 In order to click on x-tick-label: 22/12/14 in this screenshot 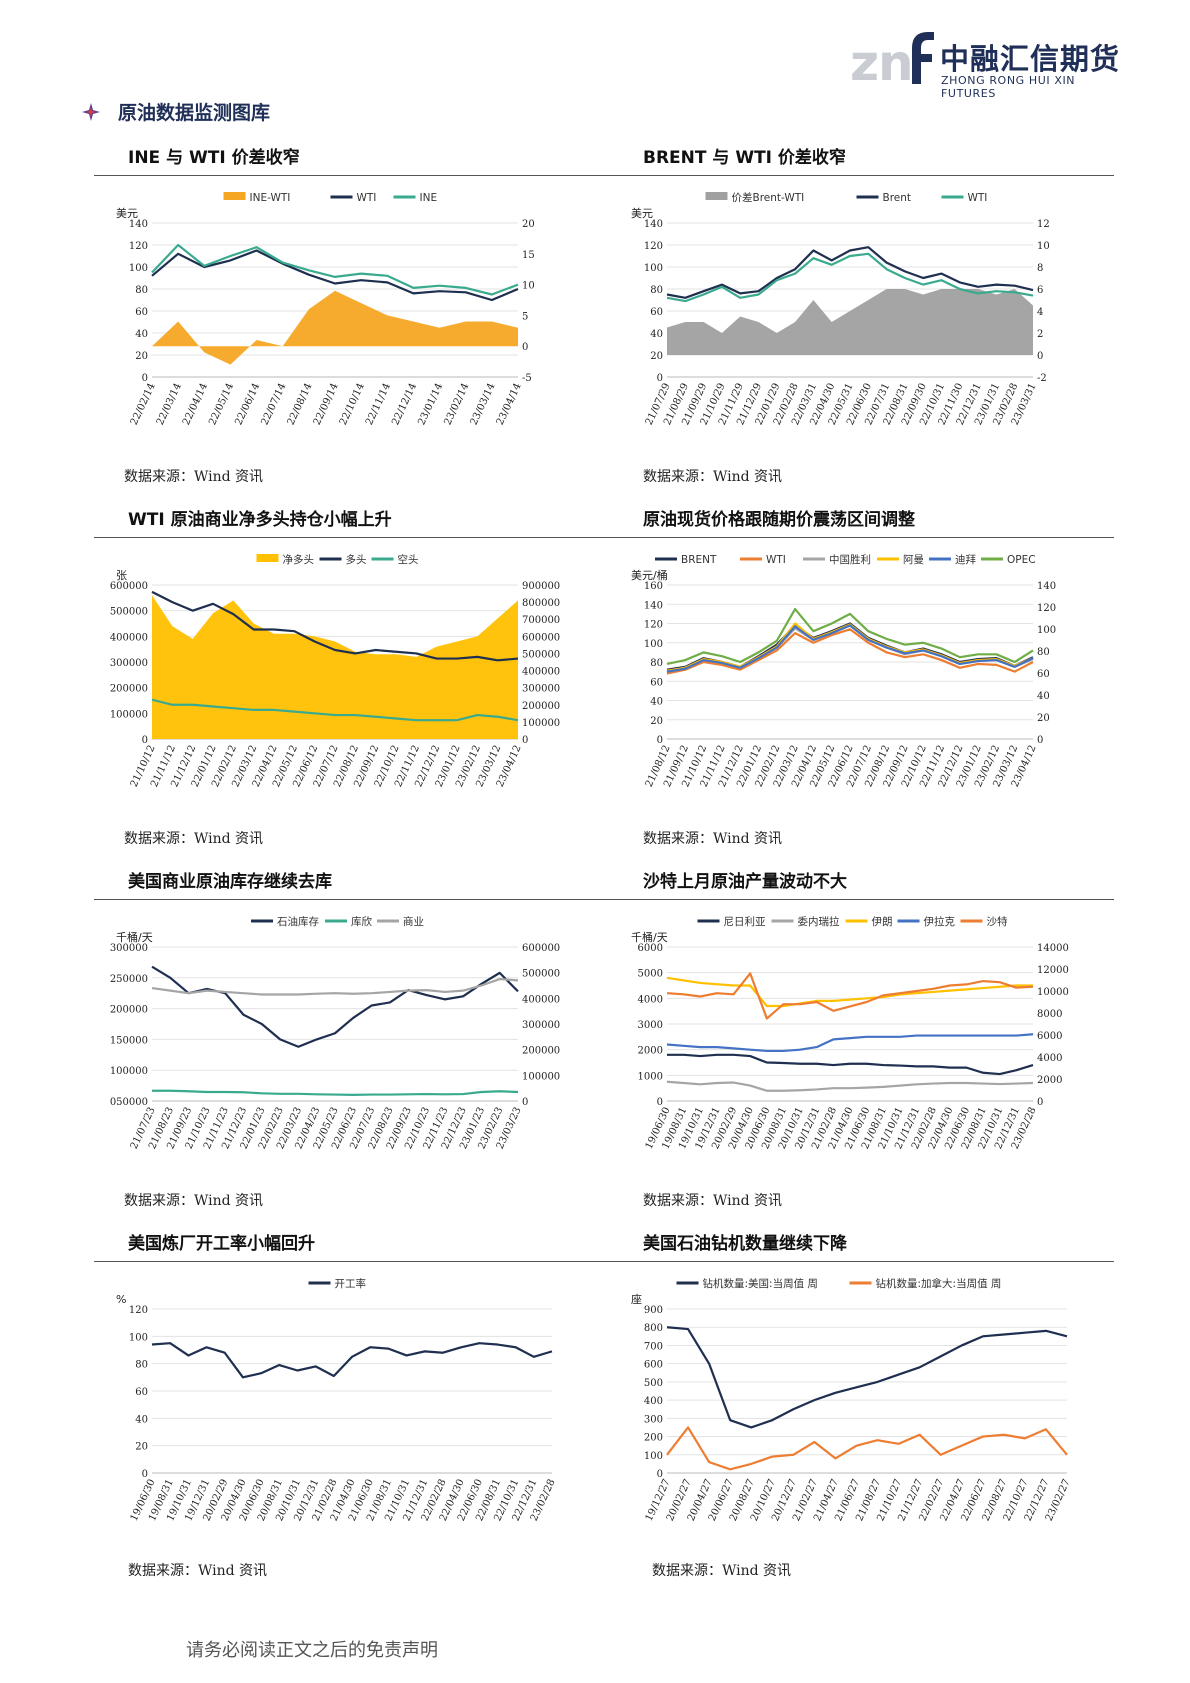, I will do `click(404, 404)`.